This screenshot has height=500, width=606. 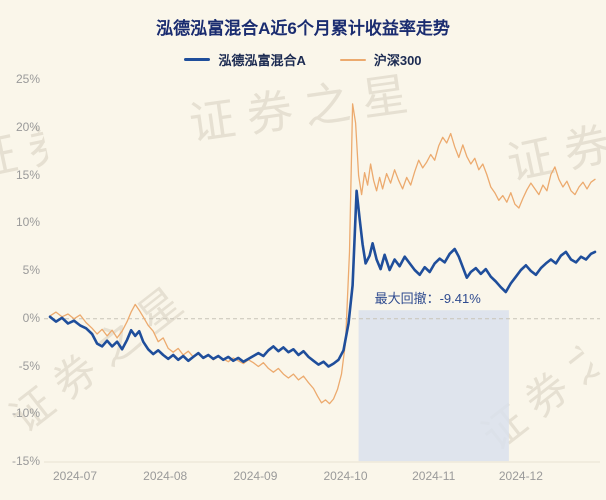 What do you see at coordinates (165, 476) in the screenshot?
I see `x-tick-label: 2024-08` at bounding box center [165, 476].